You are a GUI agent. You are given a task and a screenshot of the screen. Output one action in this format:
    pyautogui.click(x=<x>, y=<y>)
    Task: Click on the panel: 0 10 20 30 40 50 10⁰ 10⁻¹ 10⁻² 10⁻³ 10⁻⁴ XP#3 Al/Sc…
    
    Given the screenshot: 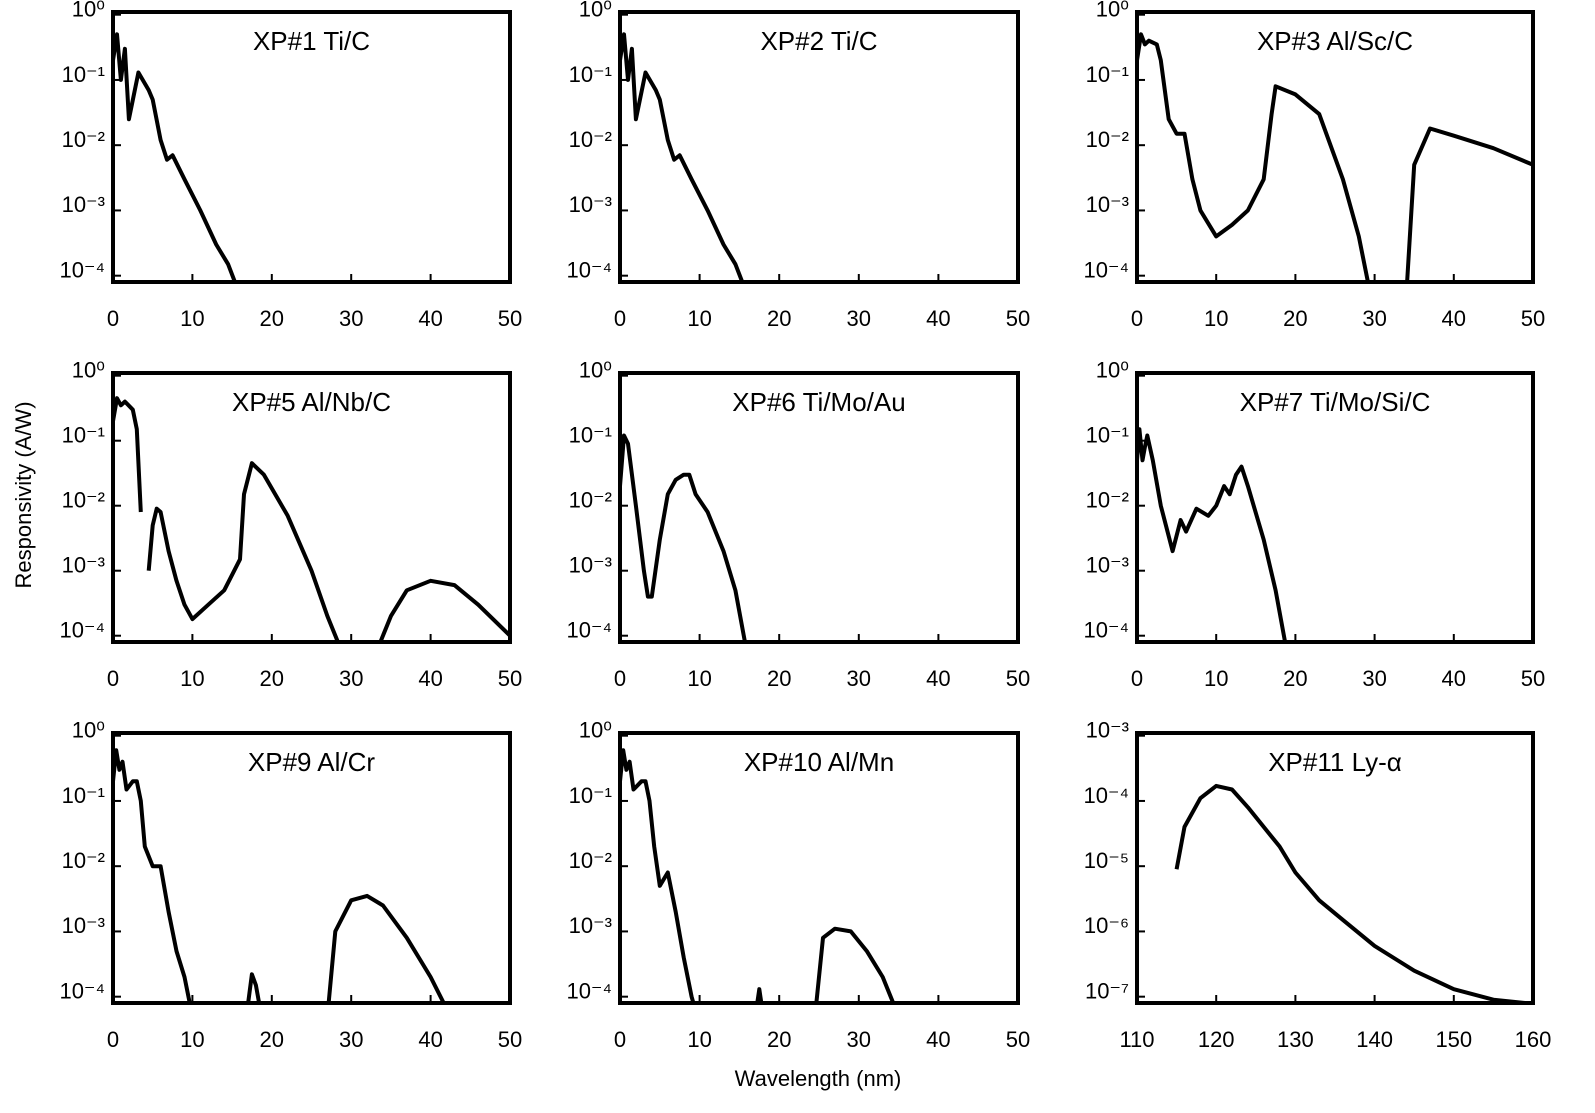 What is the action you would take?
    pyautogui.click(x=1314, y=165)
    